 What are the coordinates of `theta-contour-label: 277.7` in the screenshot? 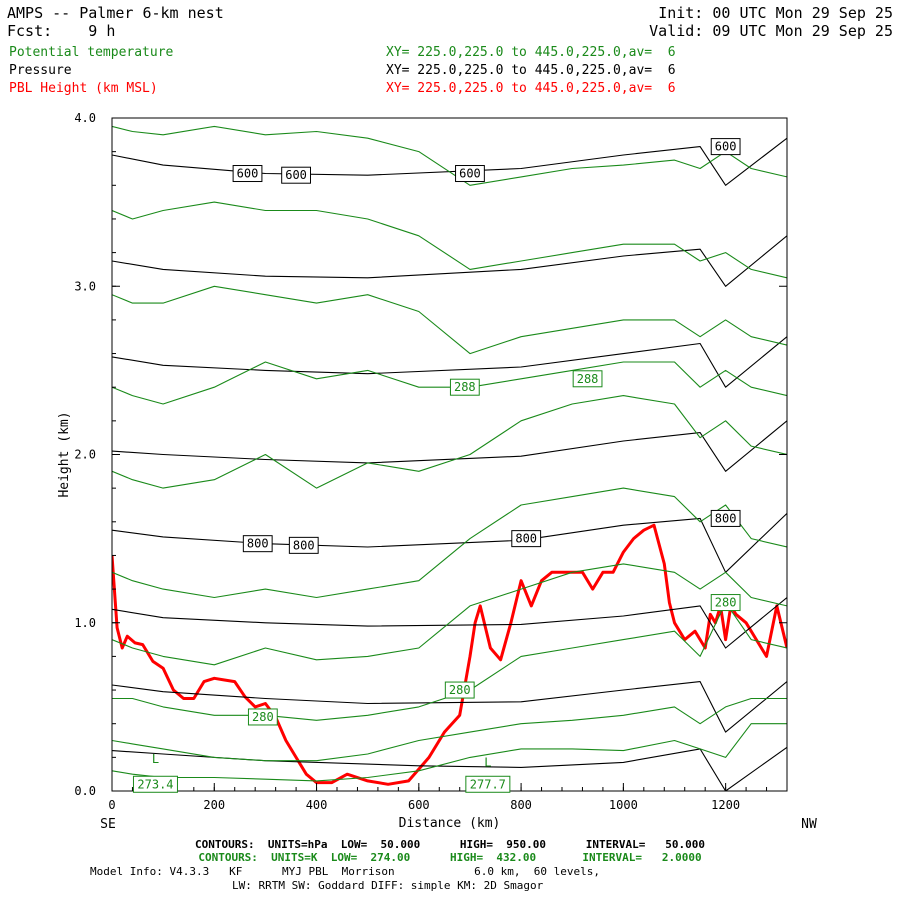 It's located at (488, 784).